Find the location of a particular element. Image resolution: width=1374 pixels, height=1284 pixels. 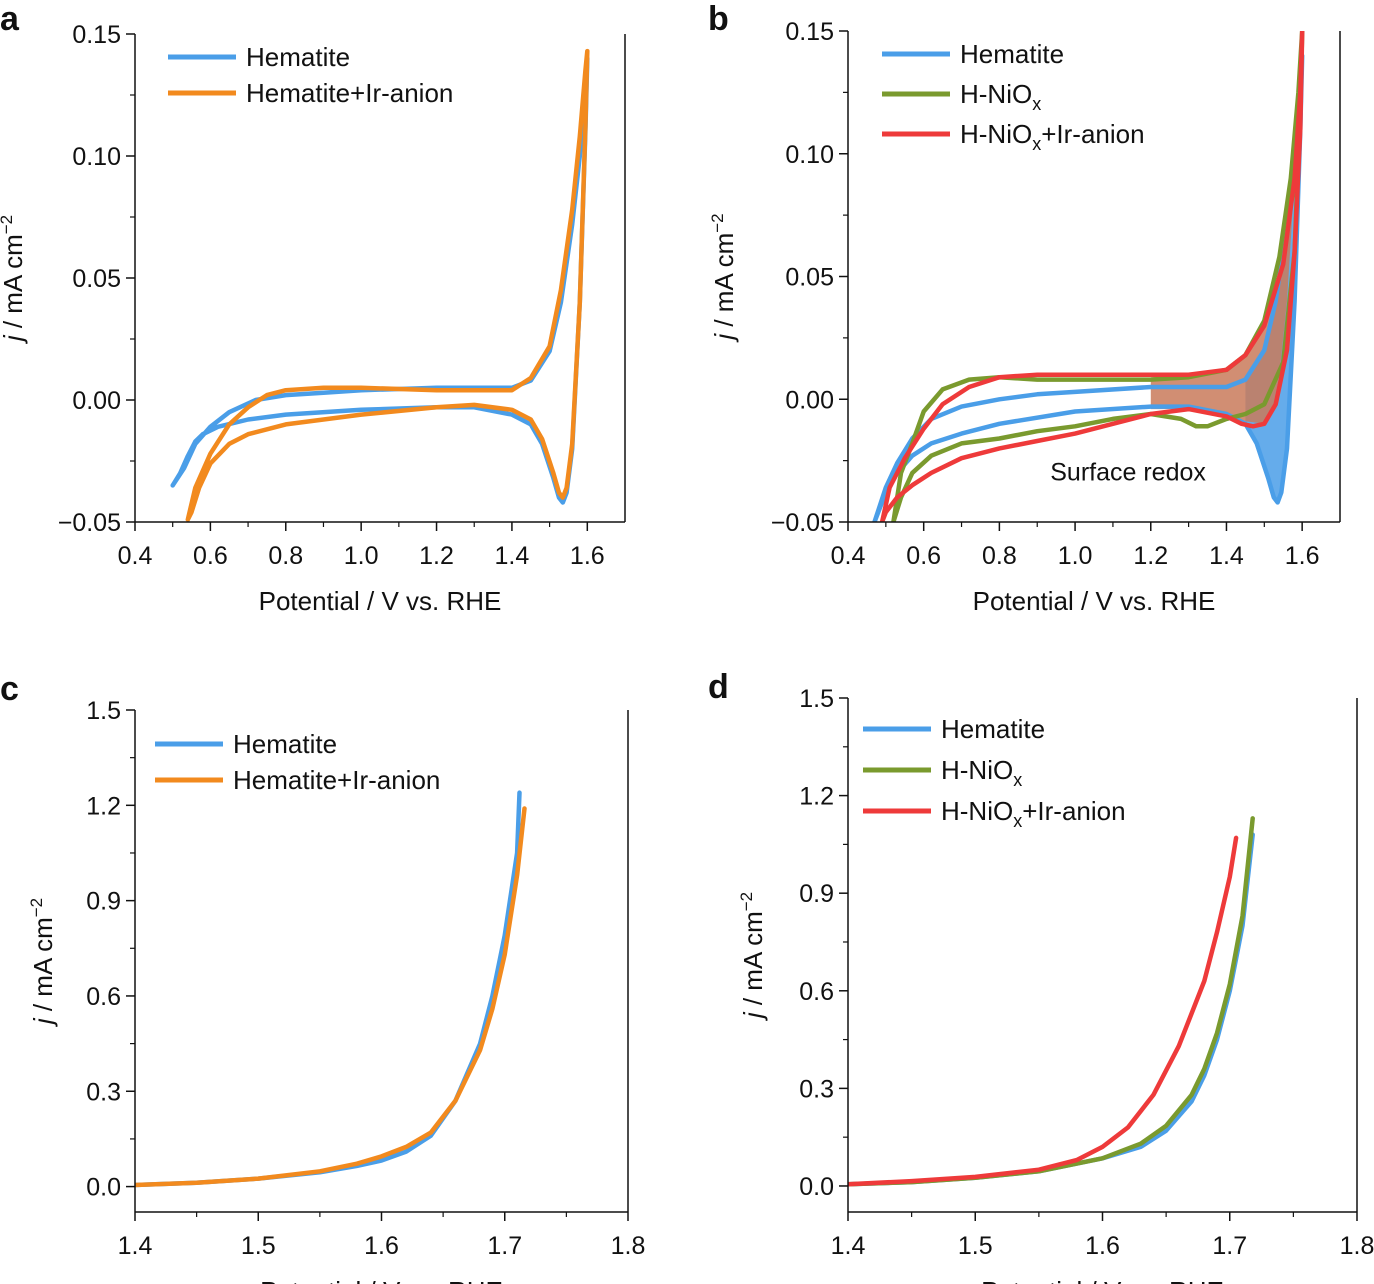

annotation-surface-redox: Surface redox is located at coordinates (1128, 472).